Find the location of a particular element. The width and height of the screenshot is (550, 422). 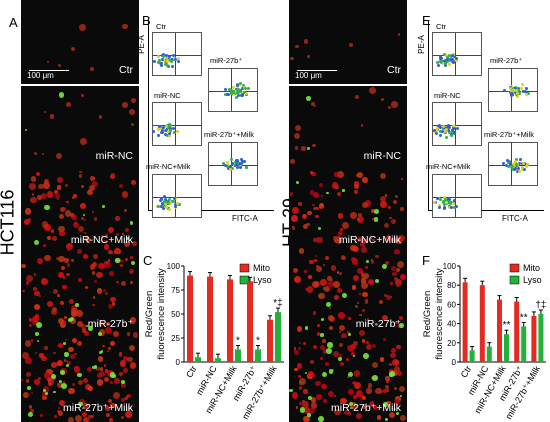

micrograph-label: miR-27b⁺ is located at coordinates (378, 324).